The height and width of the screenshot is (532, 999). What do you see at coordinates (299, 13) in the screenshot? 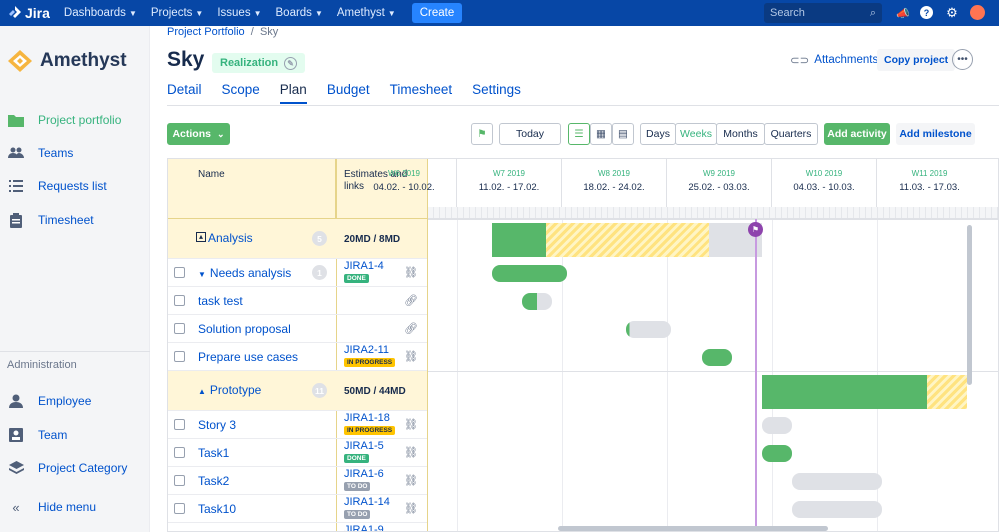
I see `nav-boards: Boards ▼` at bounding box center [299, 13].